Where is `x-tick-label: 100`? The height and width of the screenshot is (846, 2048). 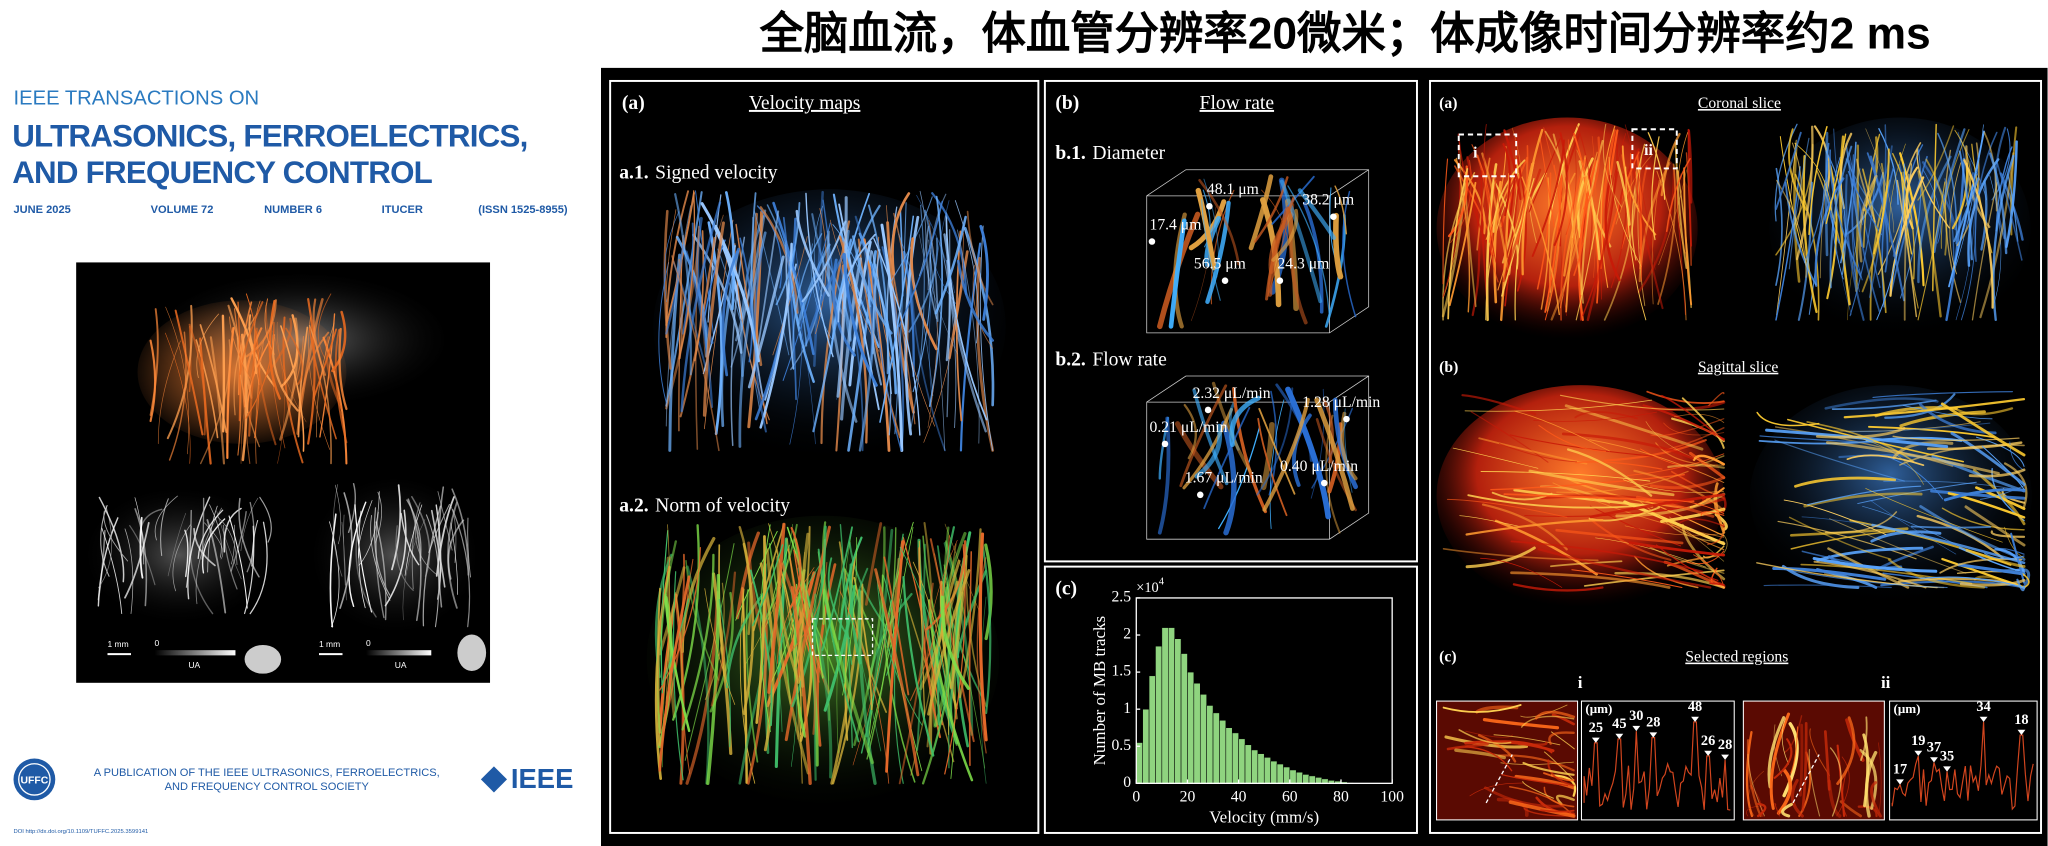
x-tick-label: 100 is located at coordinates (1392, 796).